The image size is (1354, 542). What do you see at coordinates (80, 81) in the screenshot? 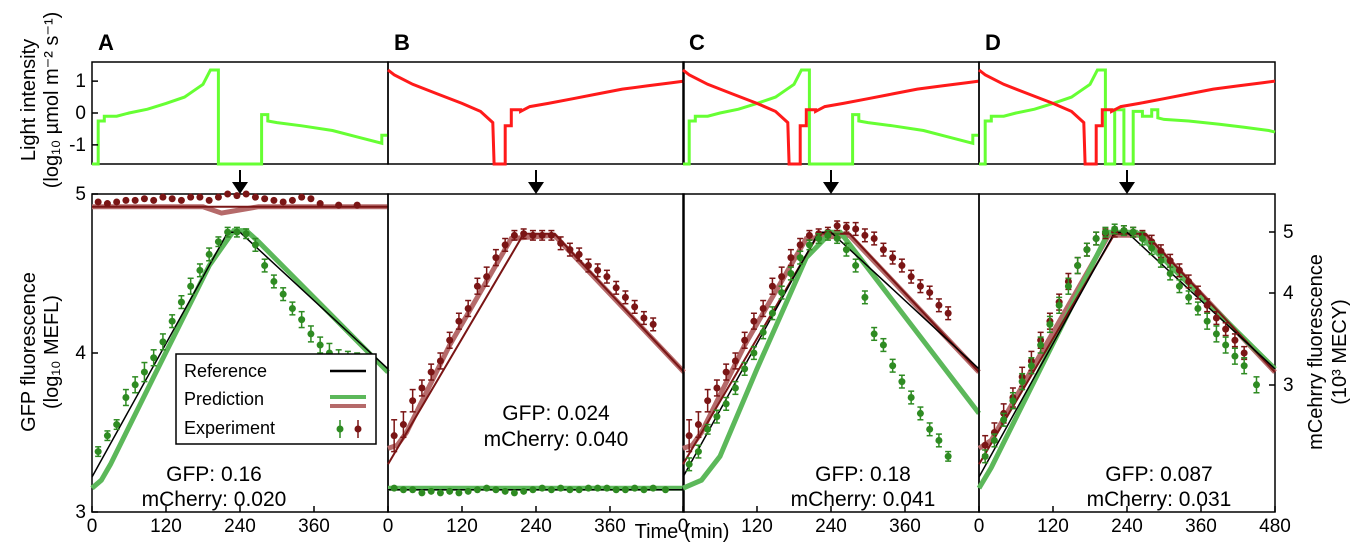
I see `light-y-tick-label: 1` at bounding box center [80, 81].